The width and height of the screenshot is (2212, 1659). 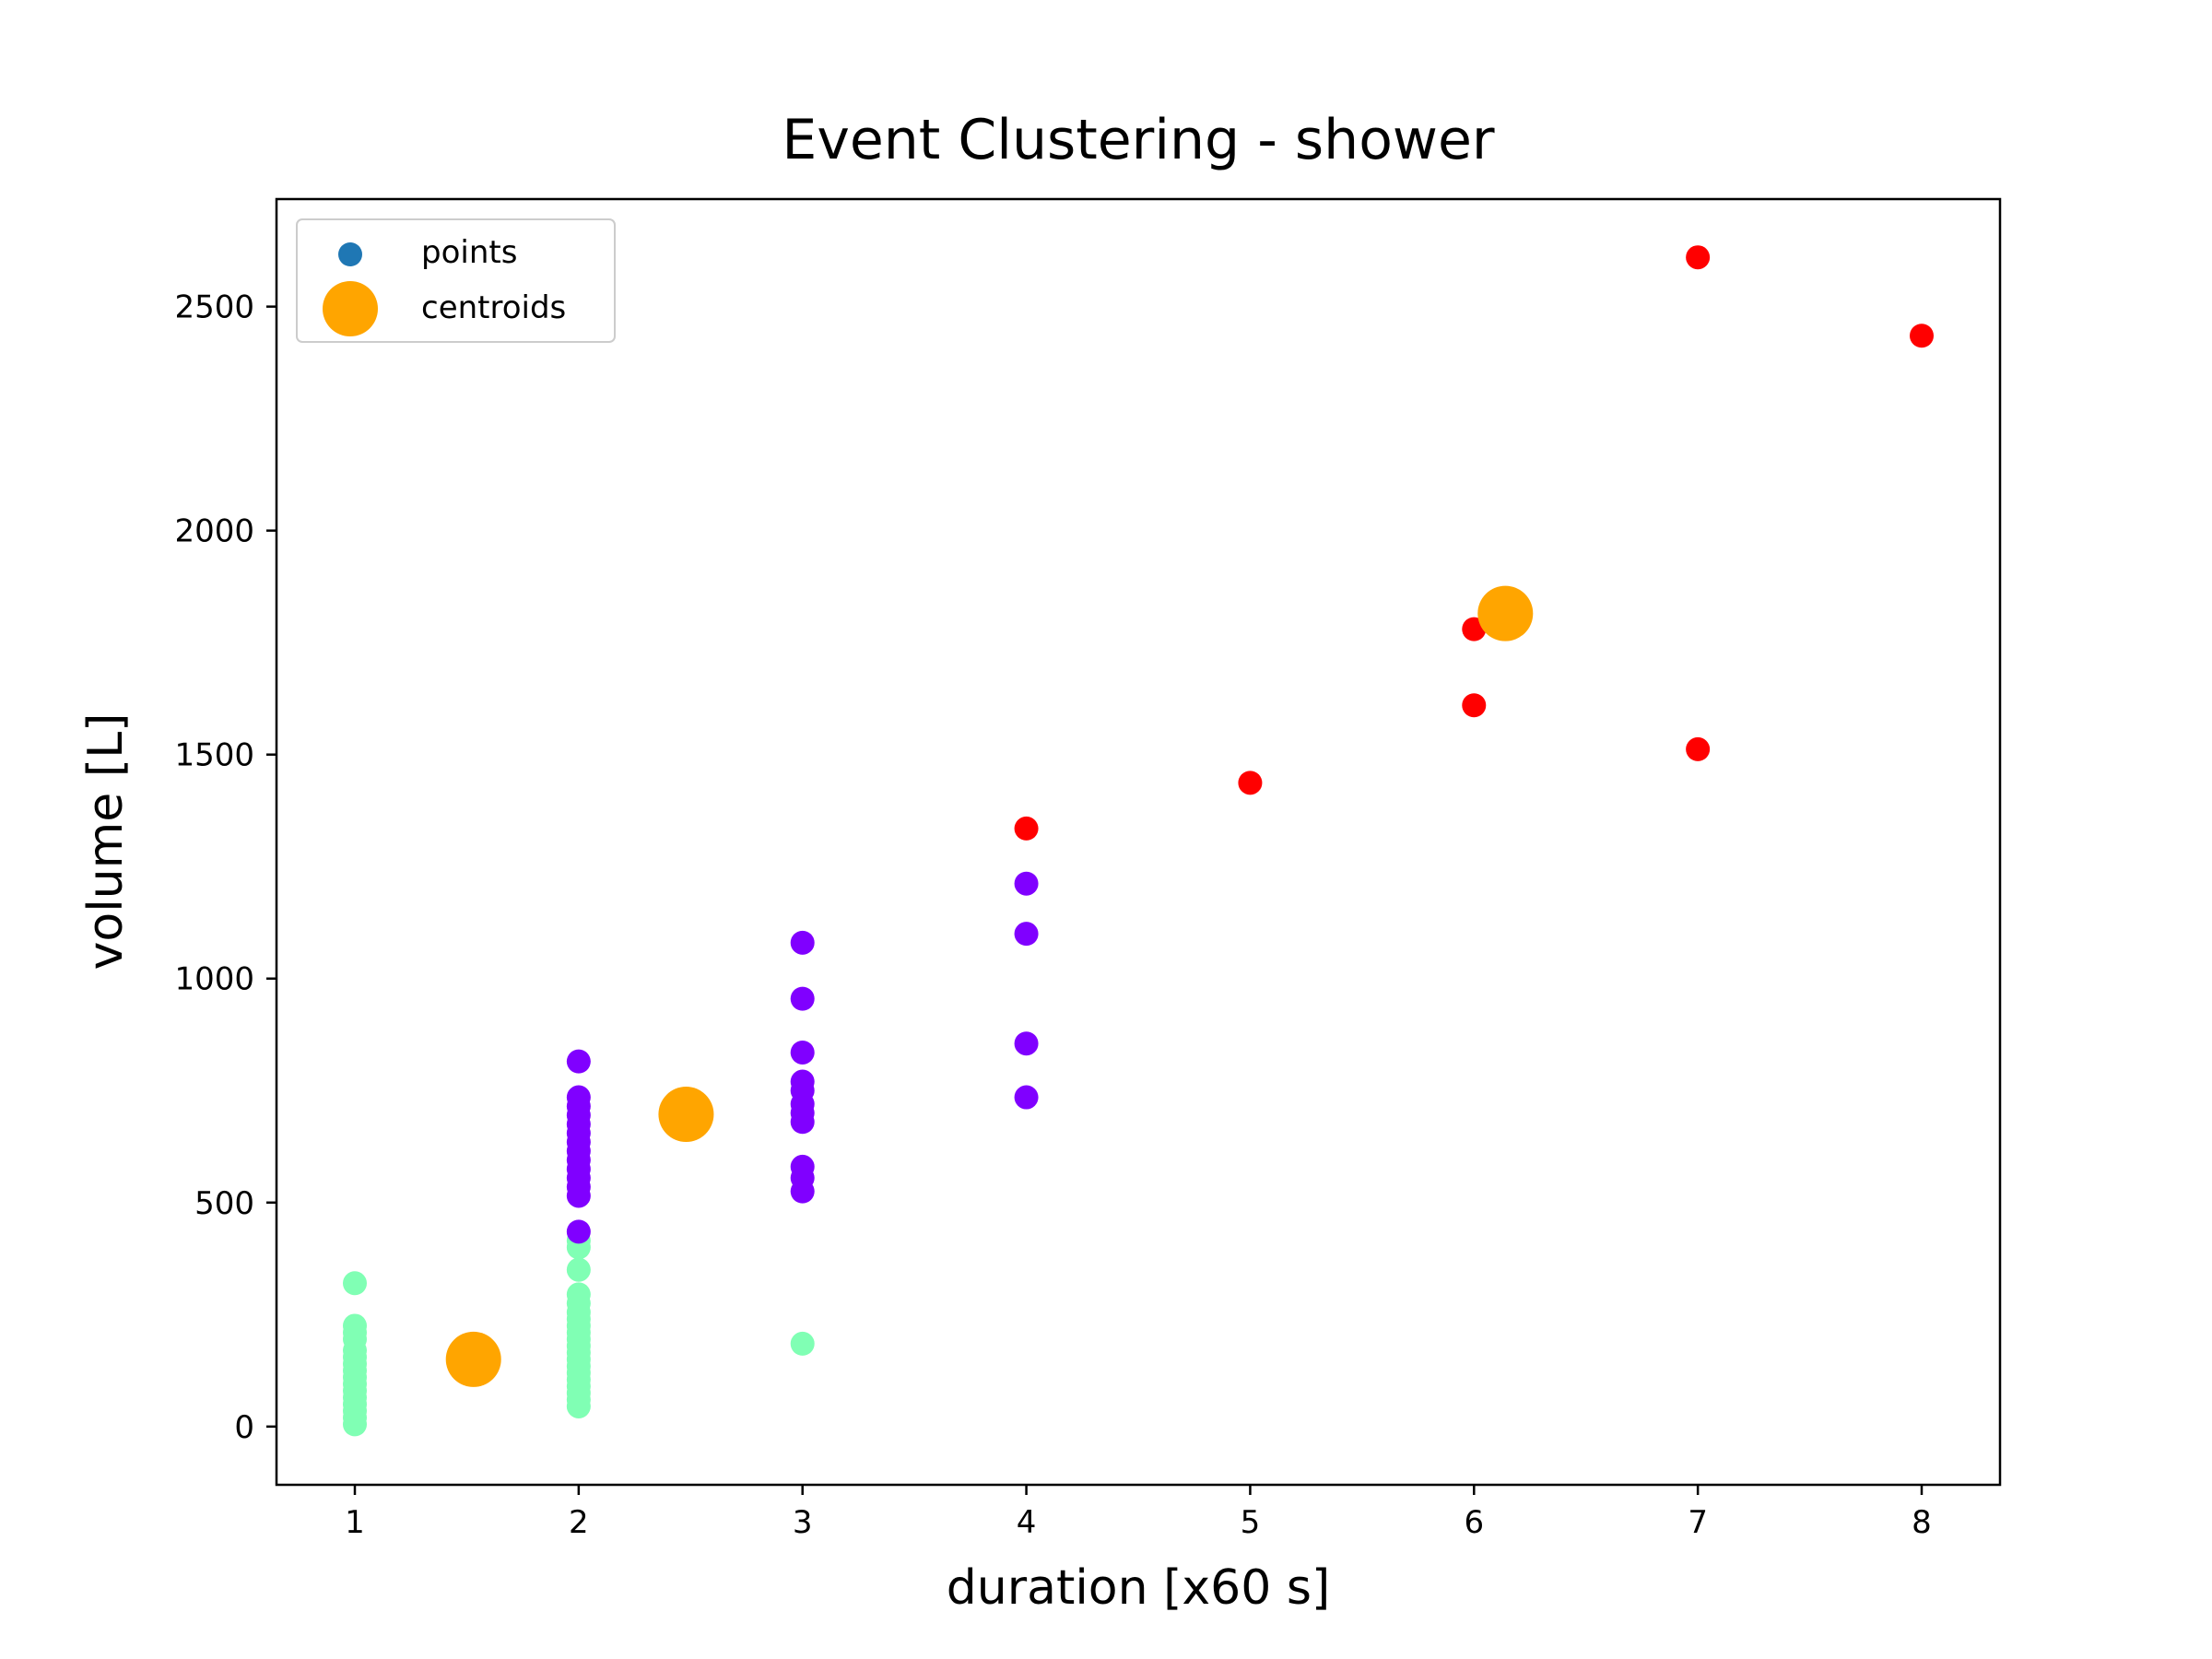 What do you see at coordinates (214, 531) in the screenshot?
I see `y-tick-label: 2000` at bounding box center [214, 531].